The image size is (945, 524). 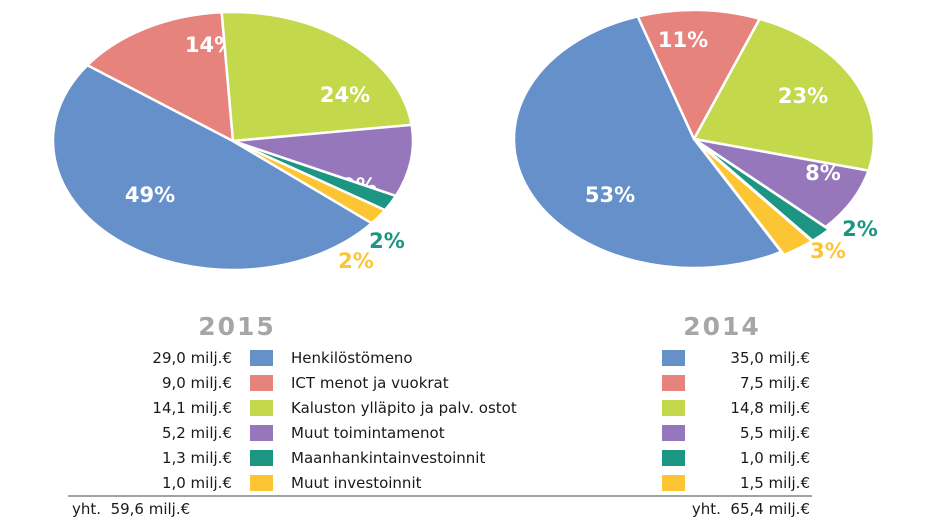 What do you see at coordinates (775, 383) in the screenshot?
I see `legend-amount-2014: 7,5 milj.€` at bounding box center [775, 383].